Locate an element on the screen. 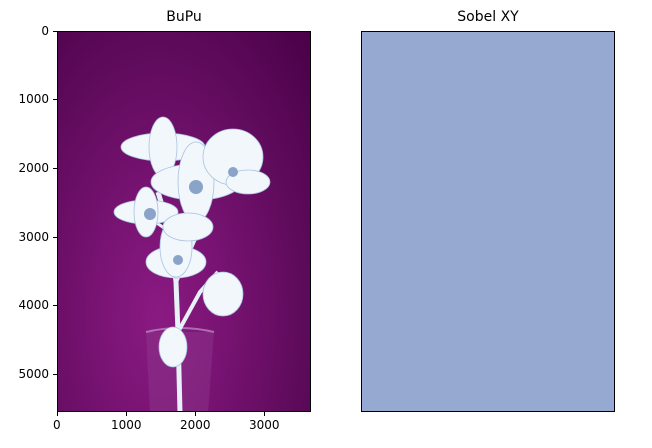 This screenshot has height=448, width=652. y-tick-label: 3000 is located at coordinates (33, 237).